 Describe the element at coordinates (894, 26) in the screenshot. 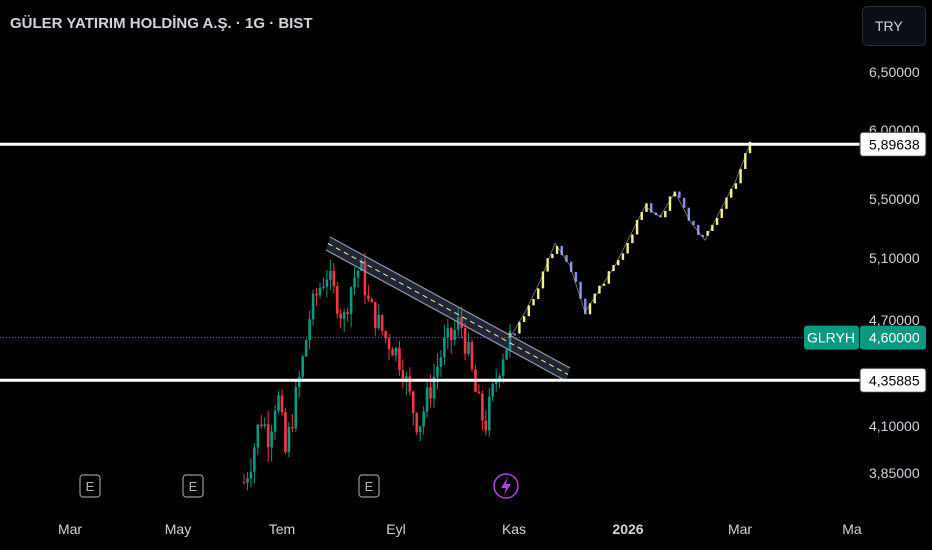

I see `currency-button: TRY` at that location.